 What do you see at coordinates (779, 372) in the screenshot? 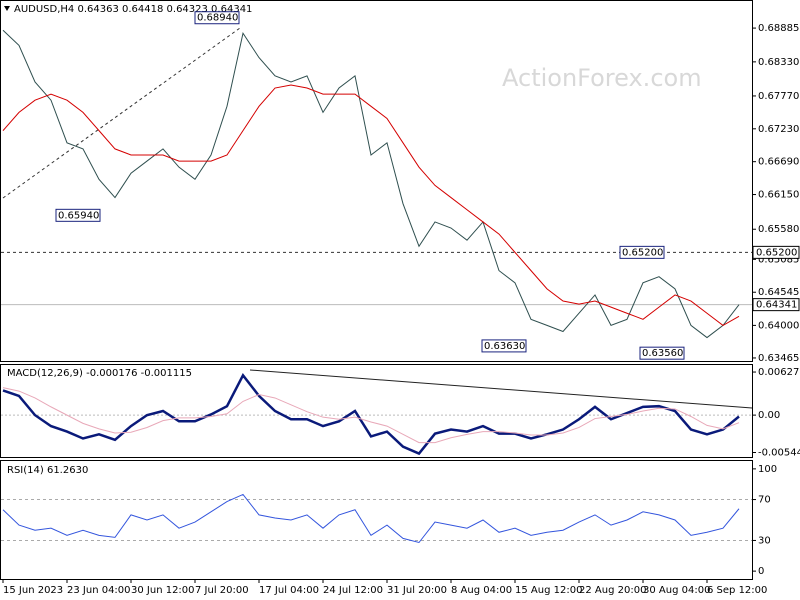
I see `y-tick-label: 0.006275` at bounding box center [779, 372].